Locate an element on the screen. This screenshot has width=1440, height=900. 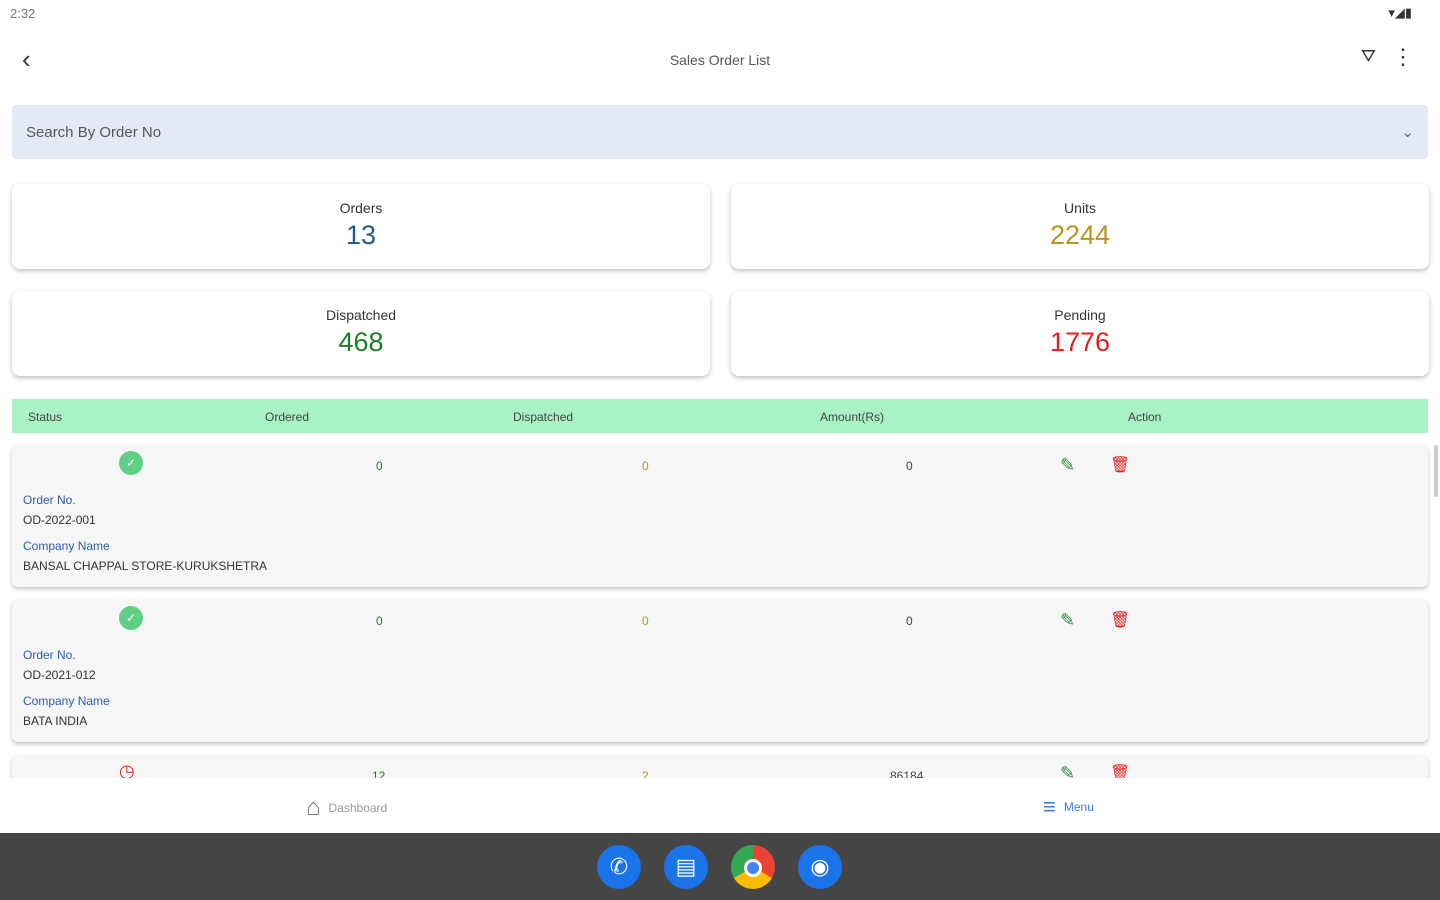
header-ordered: Ordered is located at coordinates (287, 417).